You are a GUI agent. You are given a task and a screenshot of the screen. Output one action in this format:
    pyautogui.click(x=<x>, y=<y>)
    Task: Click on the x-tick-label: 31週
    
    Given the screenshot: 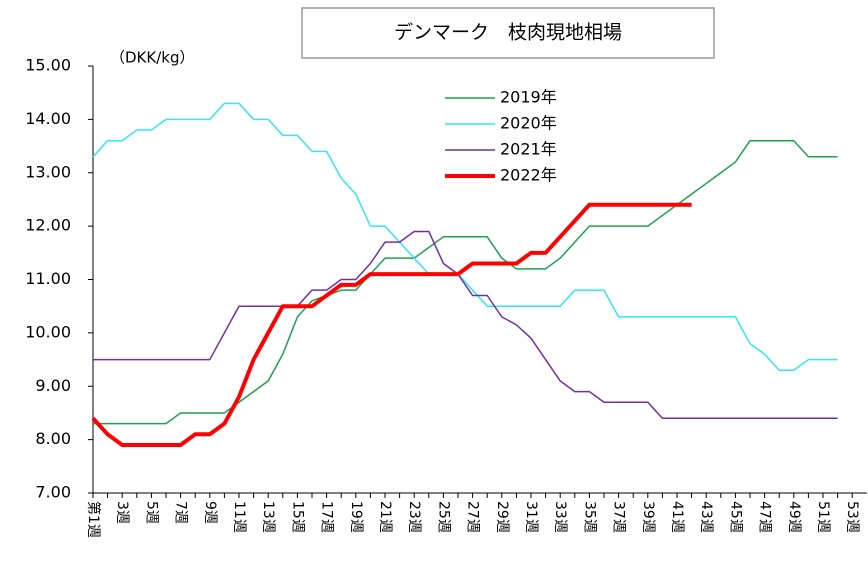 What is the action you would take?
    pyautogui.click(x=531, y=517)
    